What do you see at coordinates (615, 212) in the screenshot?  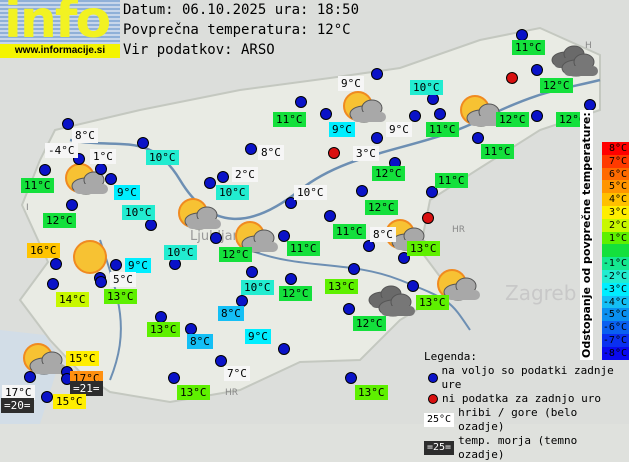 I see `scale-step: 3°C` at bounding box center [615, 212].